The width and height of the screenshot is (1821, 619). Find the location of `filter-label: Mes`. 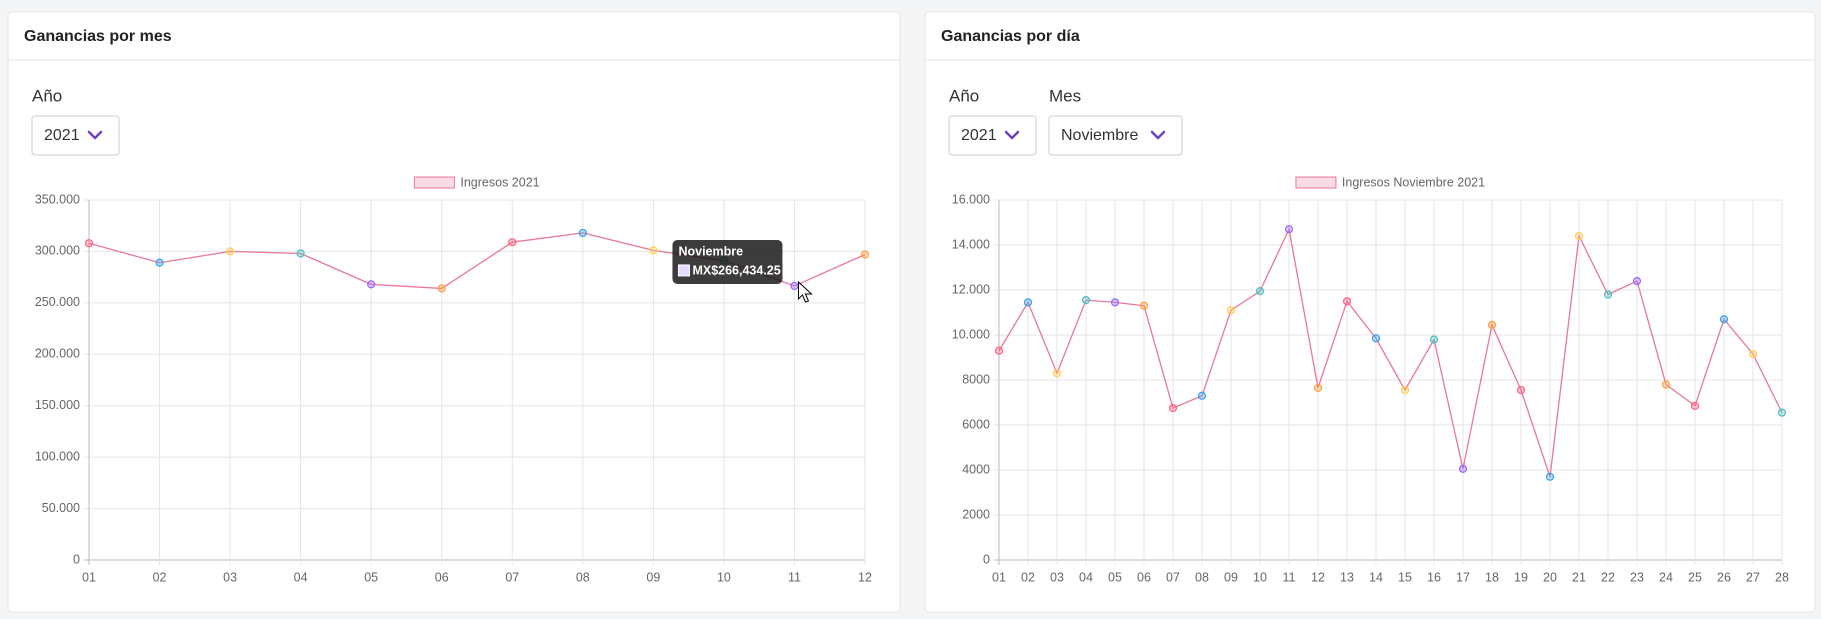

filter-label: Mes is located at coordinates (1065, 95).